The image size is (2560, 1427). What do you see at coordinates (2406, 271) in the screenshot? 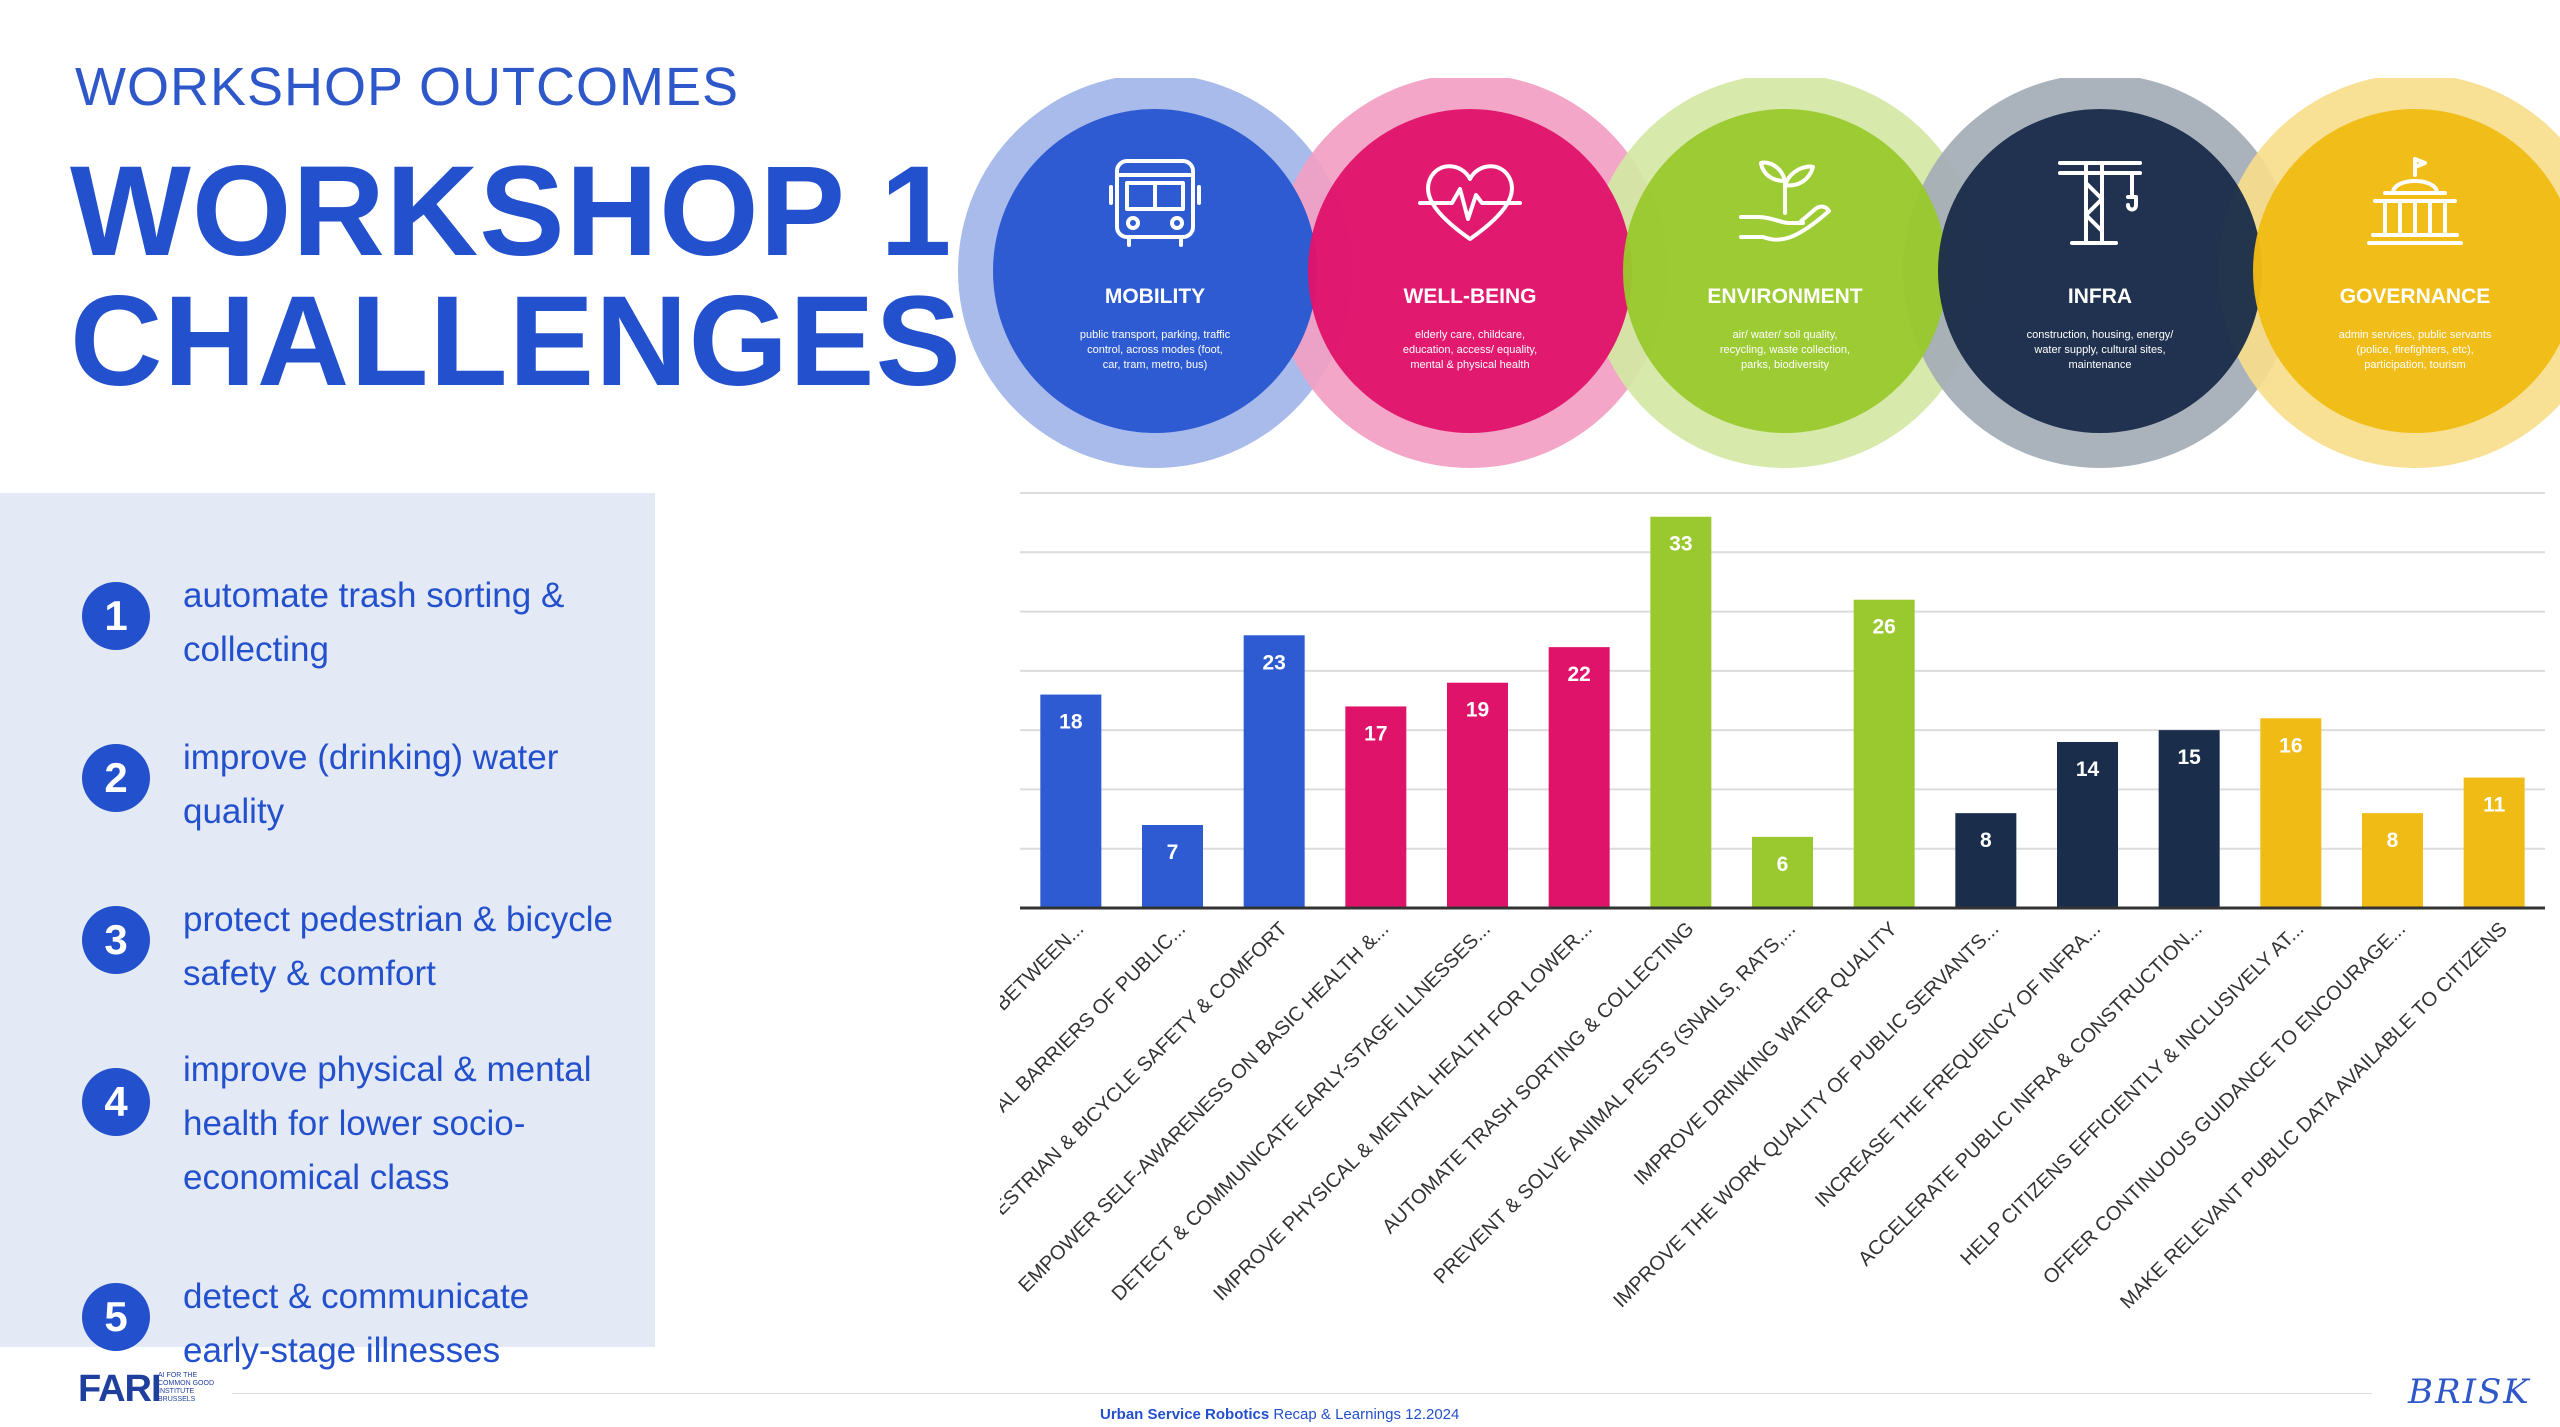
I see `governance-circle` at bounding box center [2406, 271].